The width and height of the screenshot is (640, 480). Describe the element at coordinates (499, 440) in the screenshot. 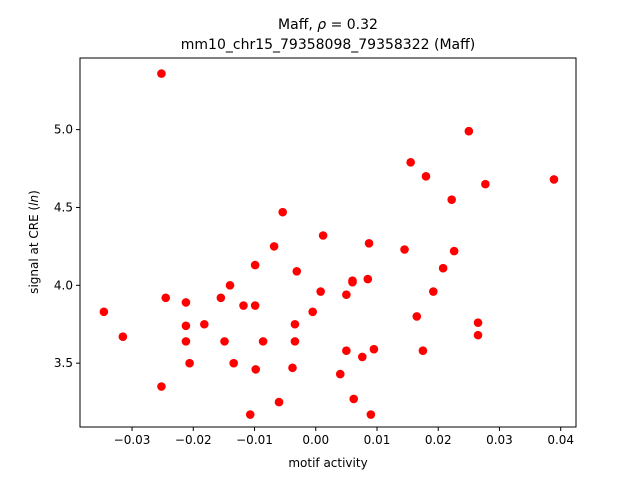

I see `x-tick-label: 0.03` at that location.